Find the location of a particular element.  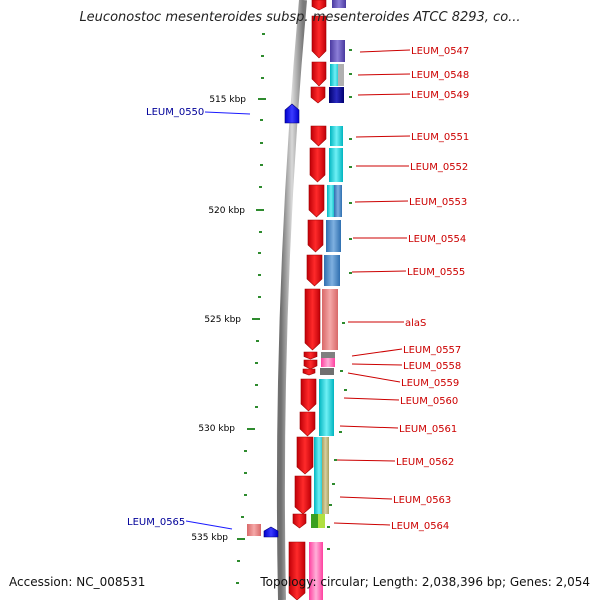

scale-label: 520 kbp is located at coordinates (226, 211).